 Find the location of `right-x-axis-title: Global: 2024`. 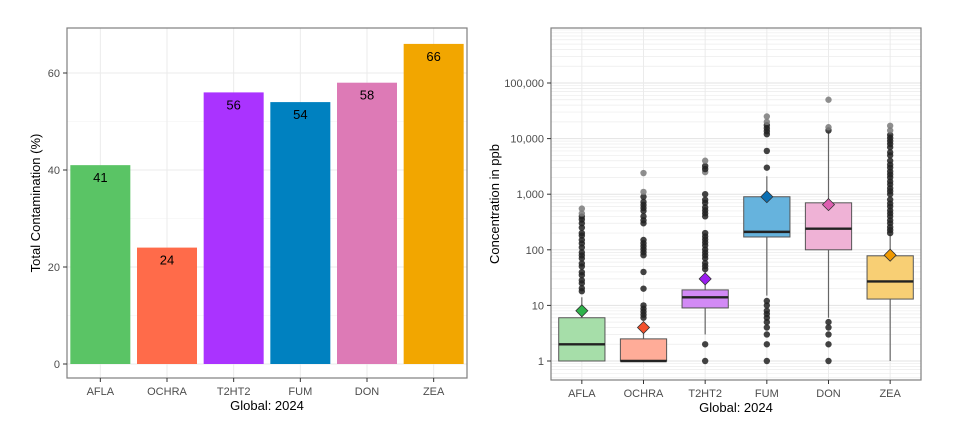

right-x-axis-title: Global: 2024 is located at coordinates (736, 407).